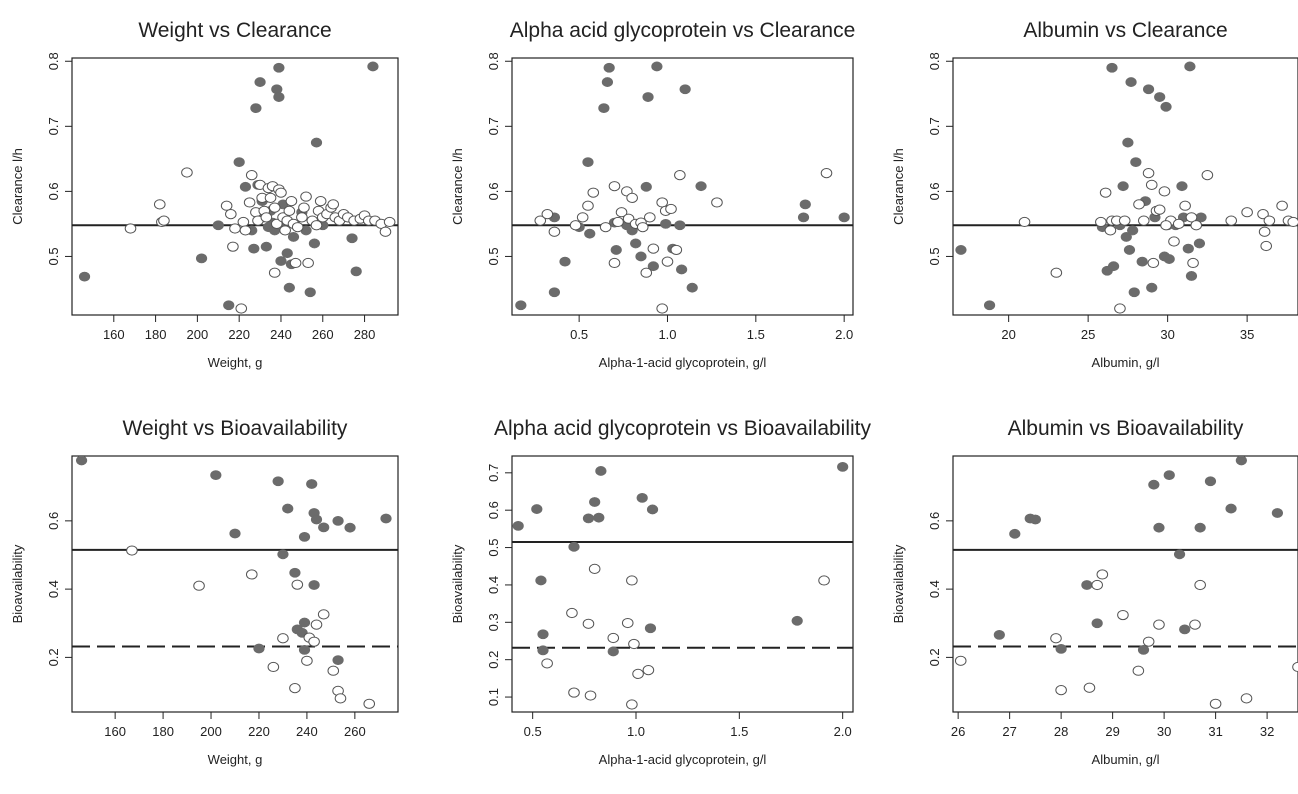  What do you see at coordinates (1125, 30) in the screenshot?
I see `chart-title: Albumin vs Clearance` at bounding box center [1125, 30].